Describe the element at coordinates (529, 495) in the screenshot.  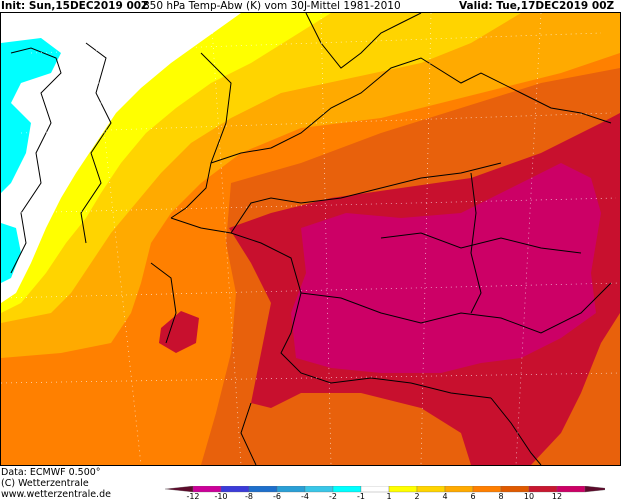
I see `legend-label: 10` at that location.